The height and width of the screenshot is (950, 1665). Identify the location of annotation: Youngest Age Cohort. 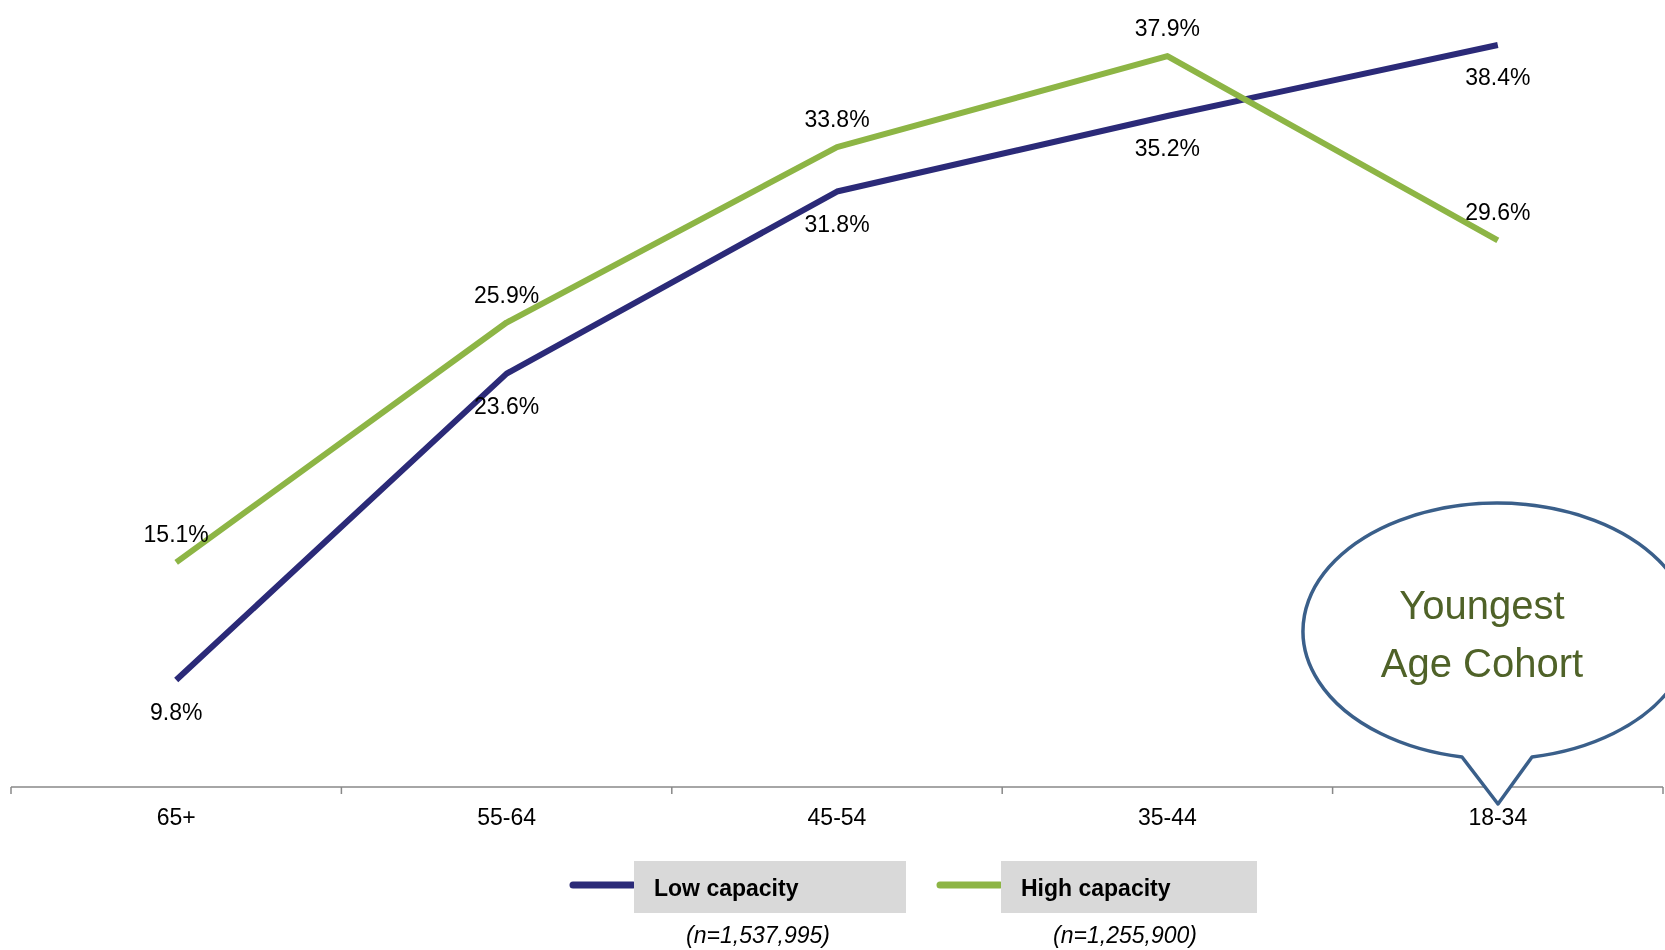
(1482, 634).